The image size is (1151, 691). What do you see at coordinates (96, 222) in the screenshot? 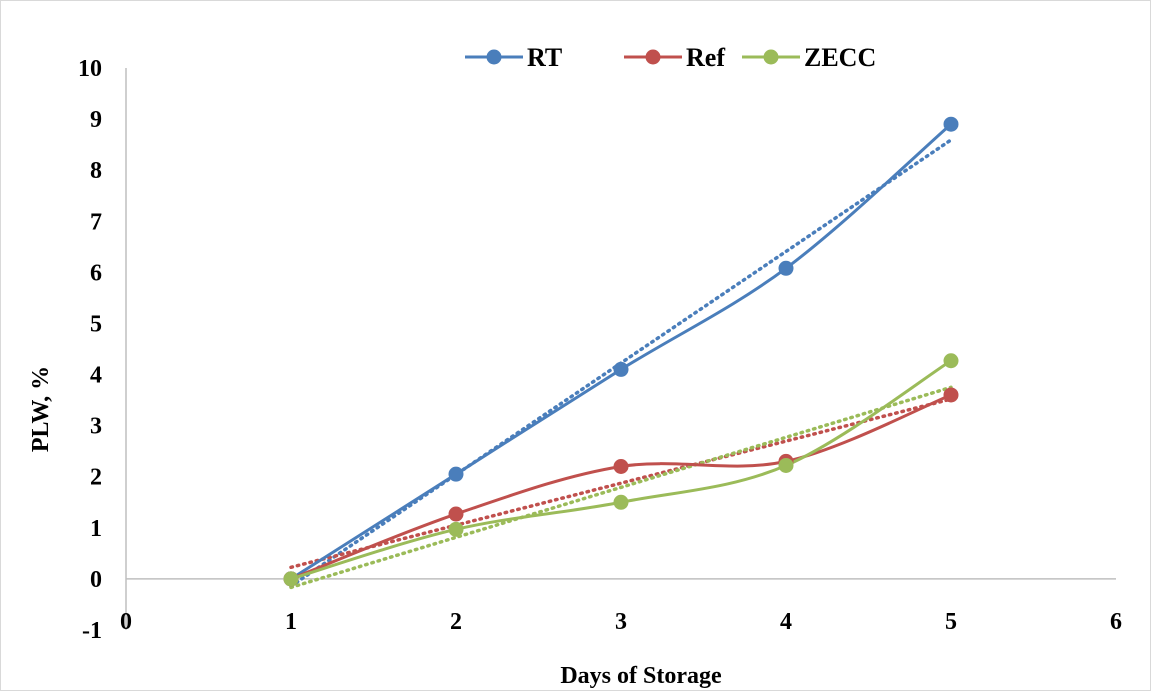
I see `y-tick-label: 7` at bounding box center [96, 222].